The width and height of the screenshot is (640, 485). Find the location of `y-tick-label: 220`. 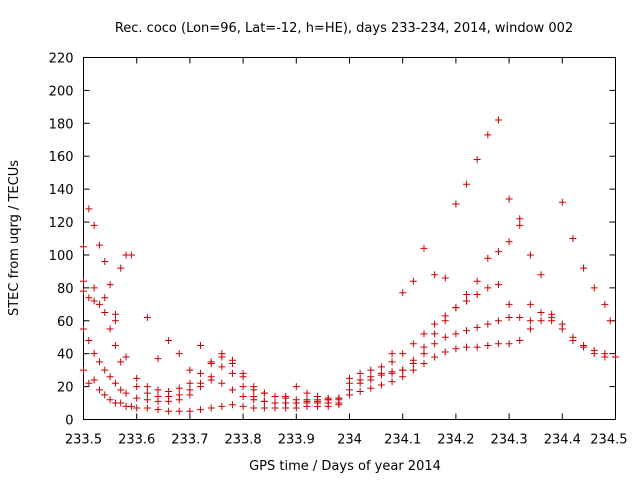

y-tick-label: 220 is located at coordinates (61, 59).